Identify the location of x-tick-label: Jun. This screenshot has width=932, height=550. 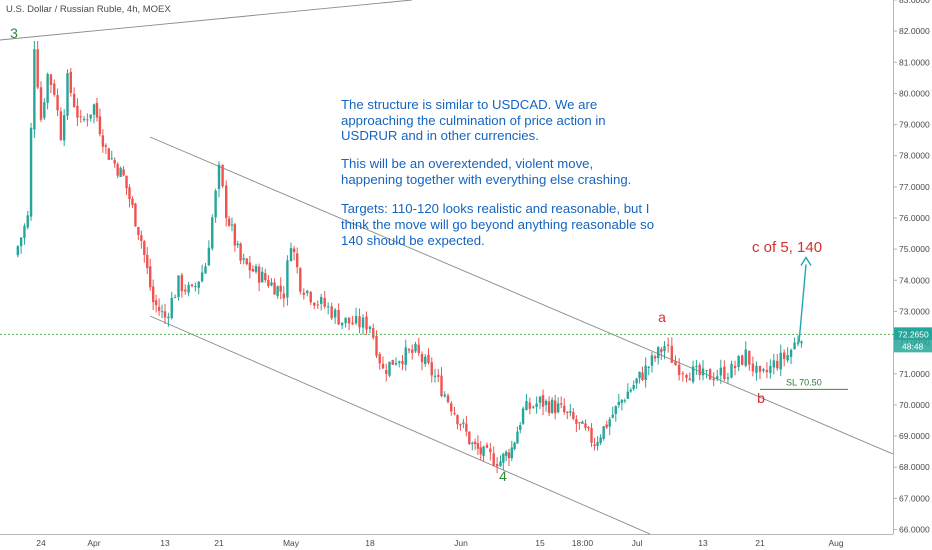
(461, 543).